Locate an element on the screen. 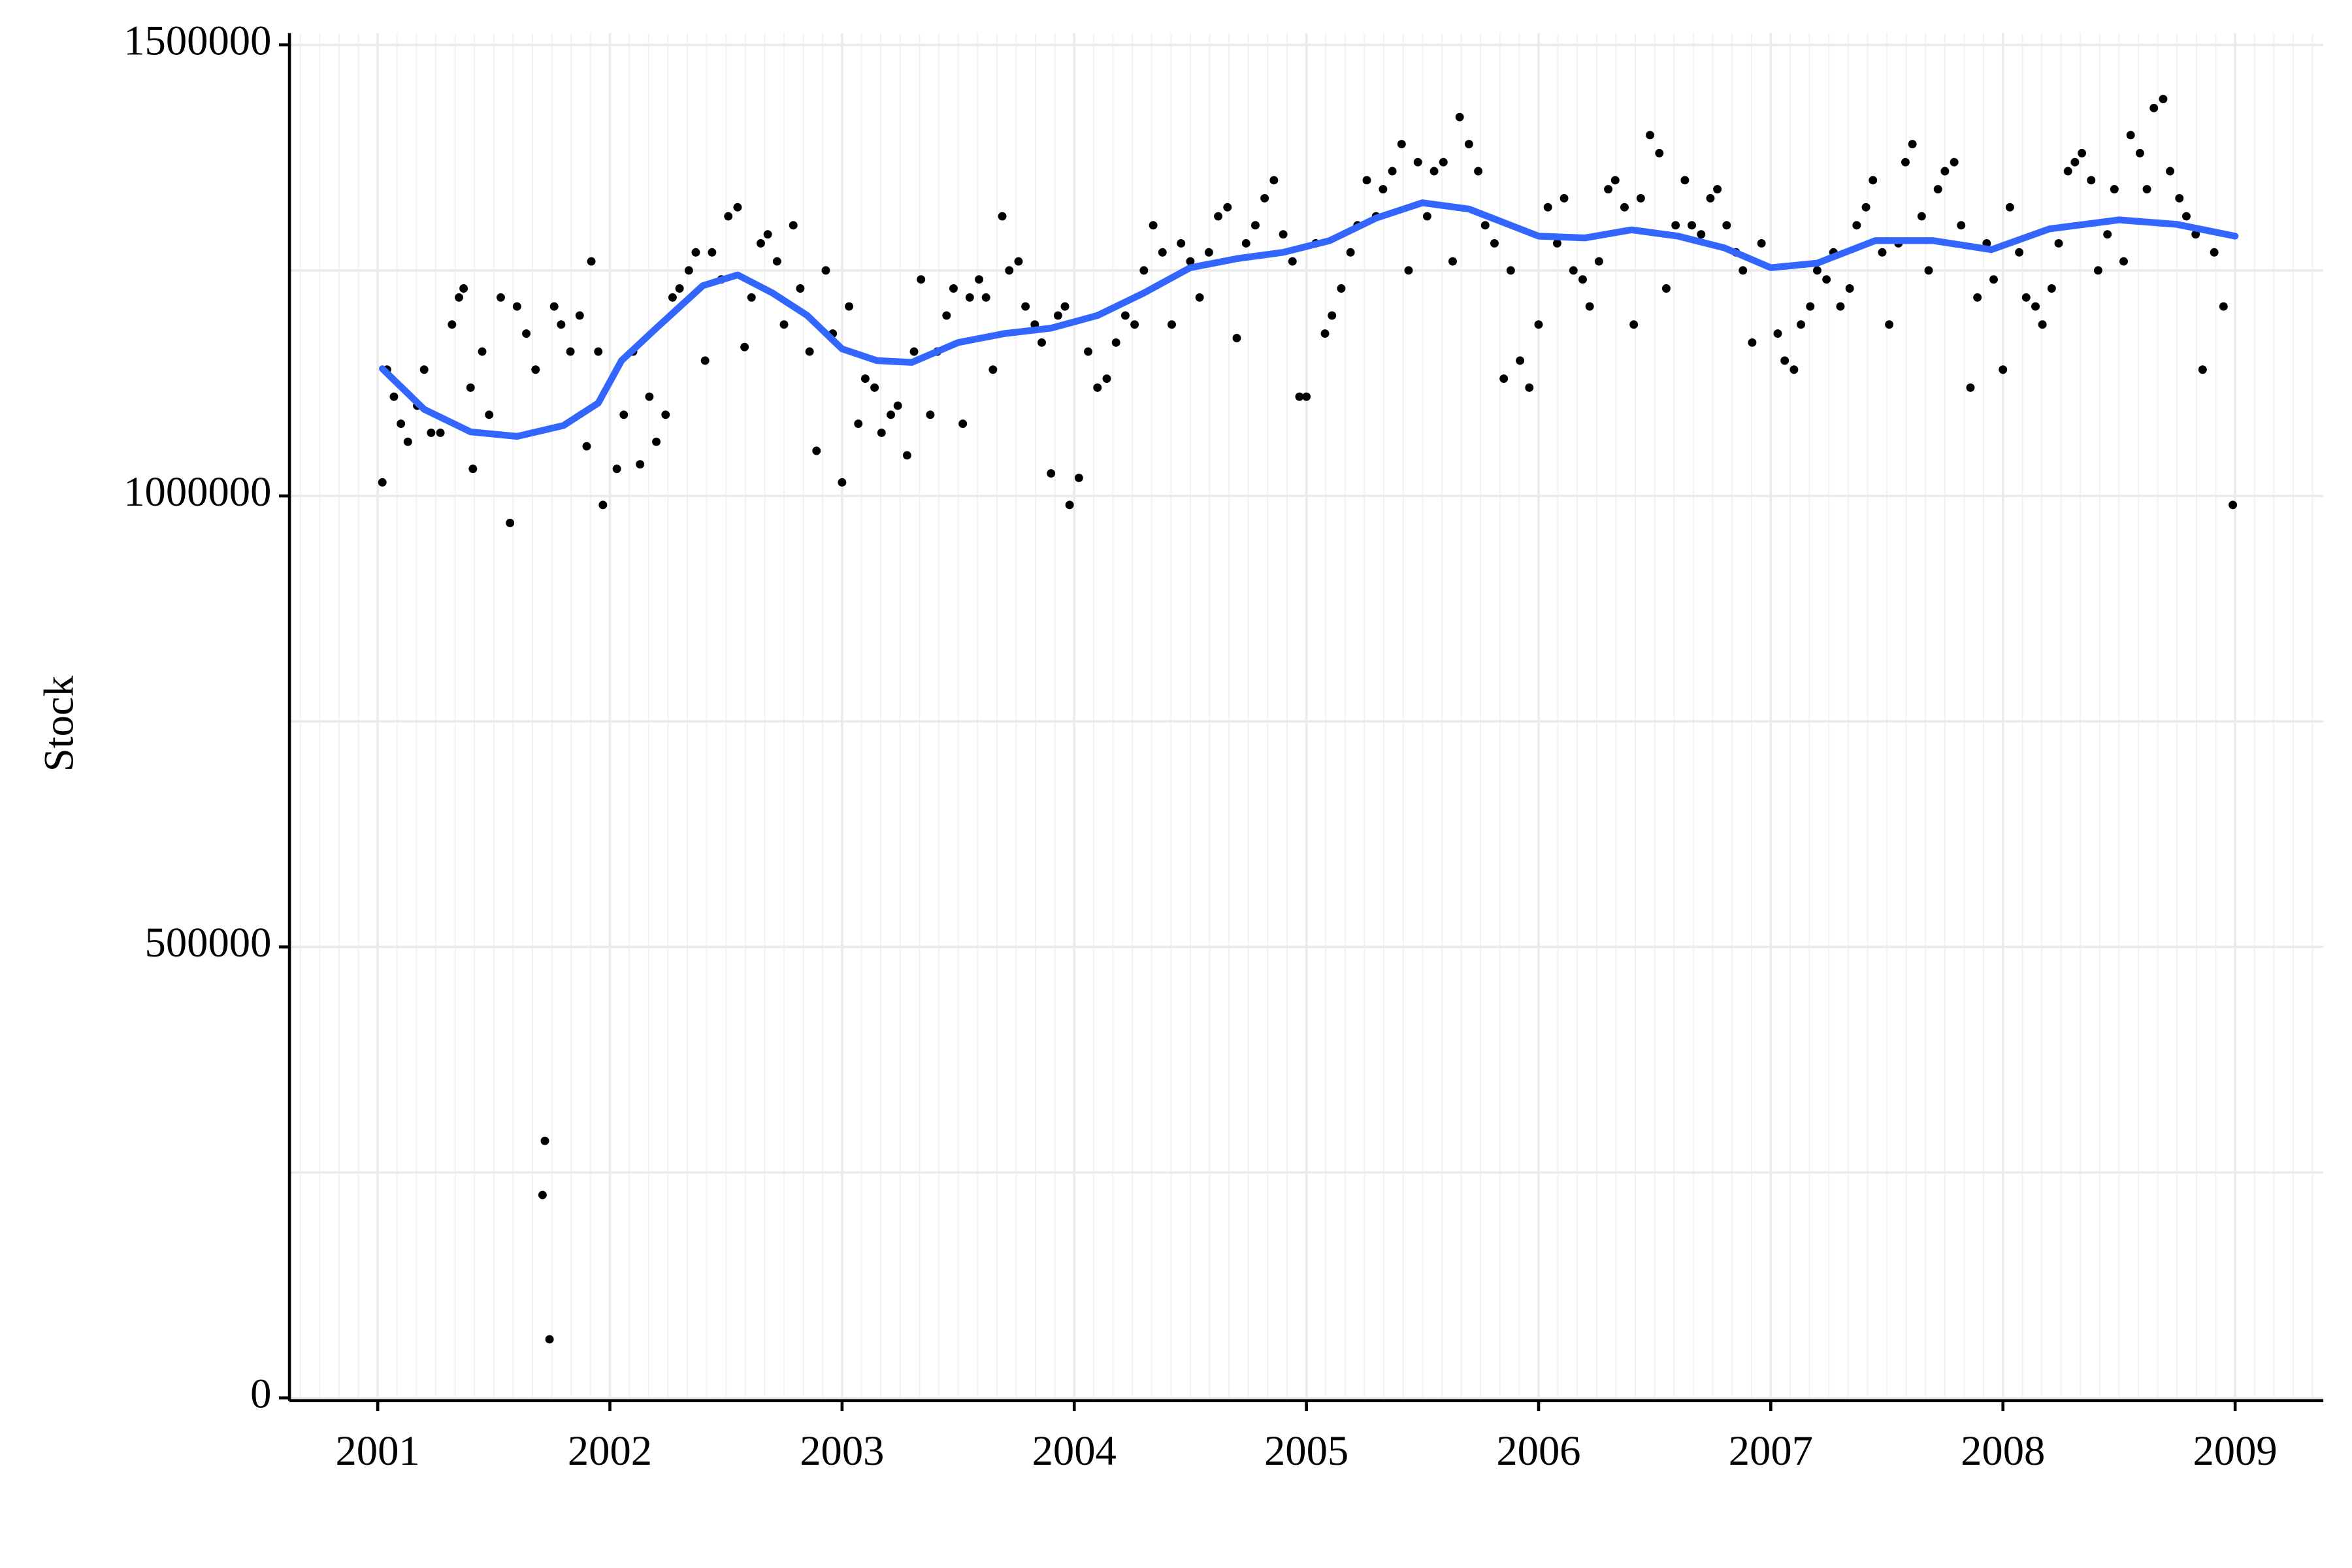 Image resolution: width=2352 pixels, height=1568 pixels. x-tick-label: 2005 is located at coordinates (1306, 1450).